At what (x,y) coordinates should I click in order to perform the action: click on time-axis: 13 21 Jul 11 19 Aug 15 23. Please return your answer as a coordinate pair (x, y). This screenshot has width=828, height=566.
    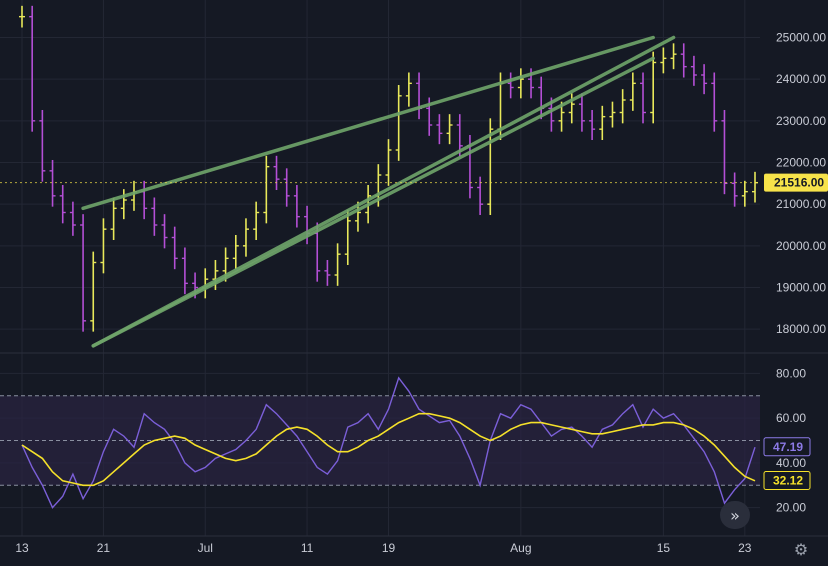
    Looking at the image, I should click on (383, 548).